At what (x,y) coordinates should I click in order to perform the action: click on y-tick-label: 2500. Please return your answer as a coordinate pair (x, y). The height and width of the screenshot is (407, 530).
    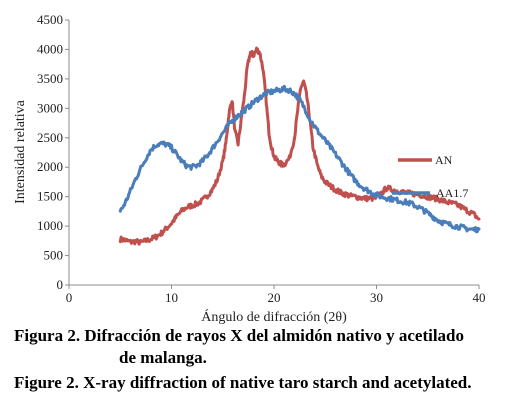
    Looking at the image, I should click on (50, 137).